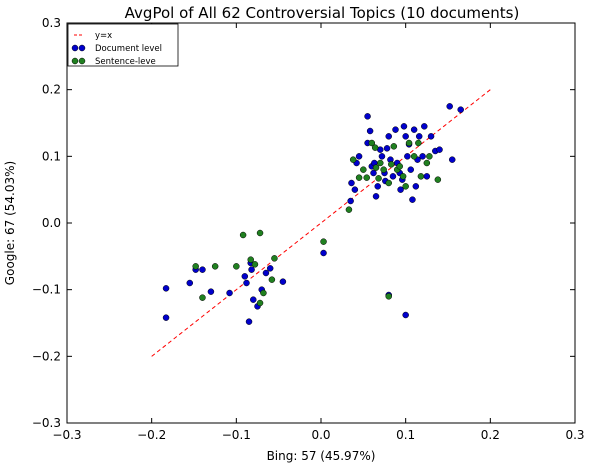 The image size is (594, 466). Describe the element at coordinates (51, 23) in the screenshot. I see `y-tick-label: 0.3` at that location.